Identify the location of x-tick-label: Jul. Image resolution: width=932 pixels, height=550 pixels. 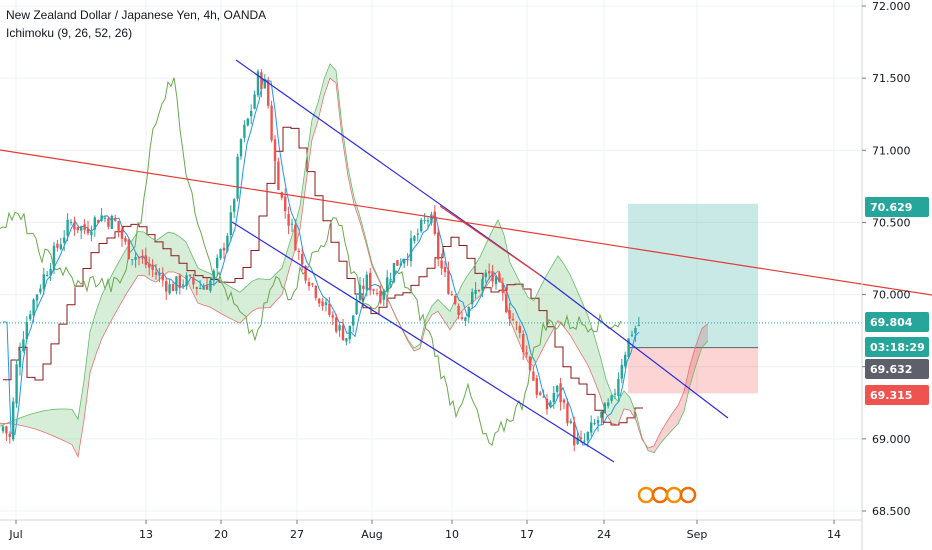
(15, 534).